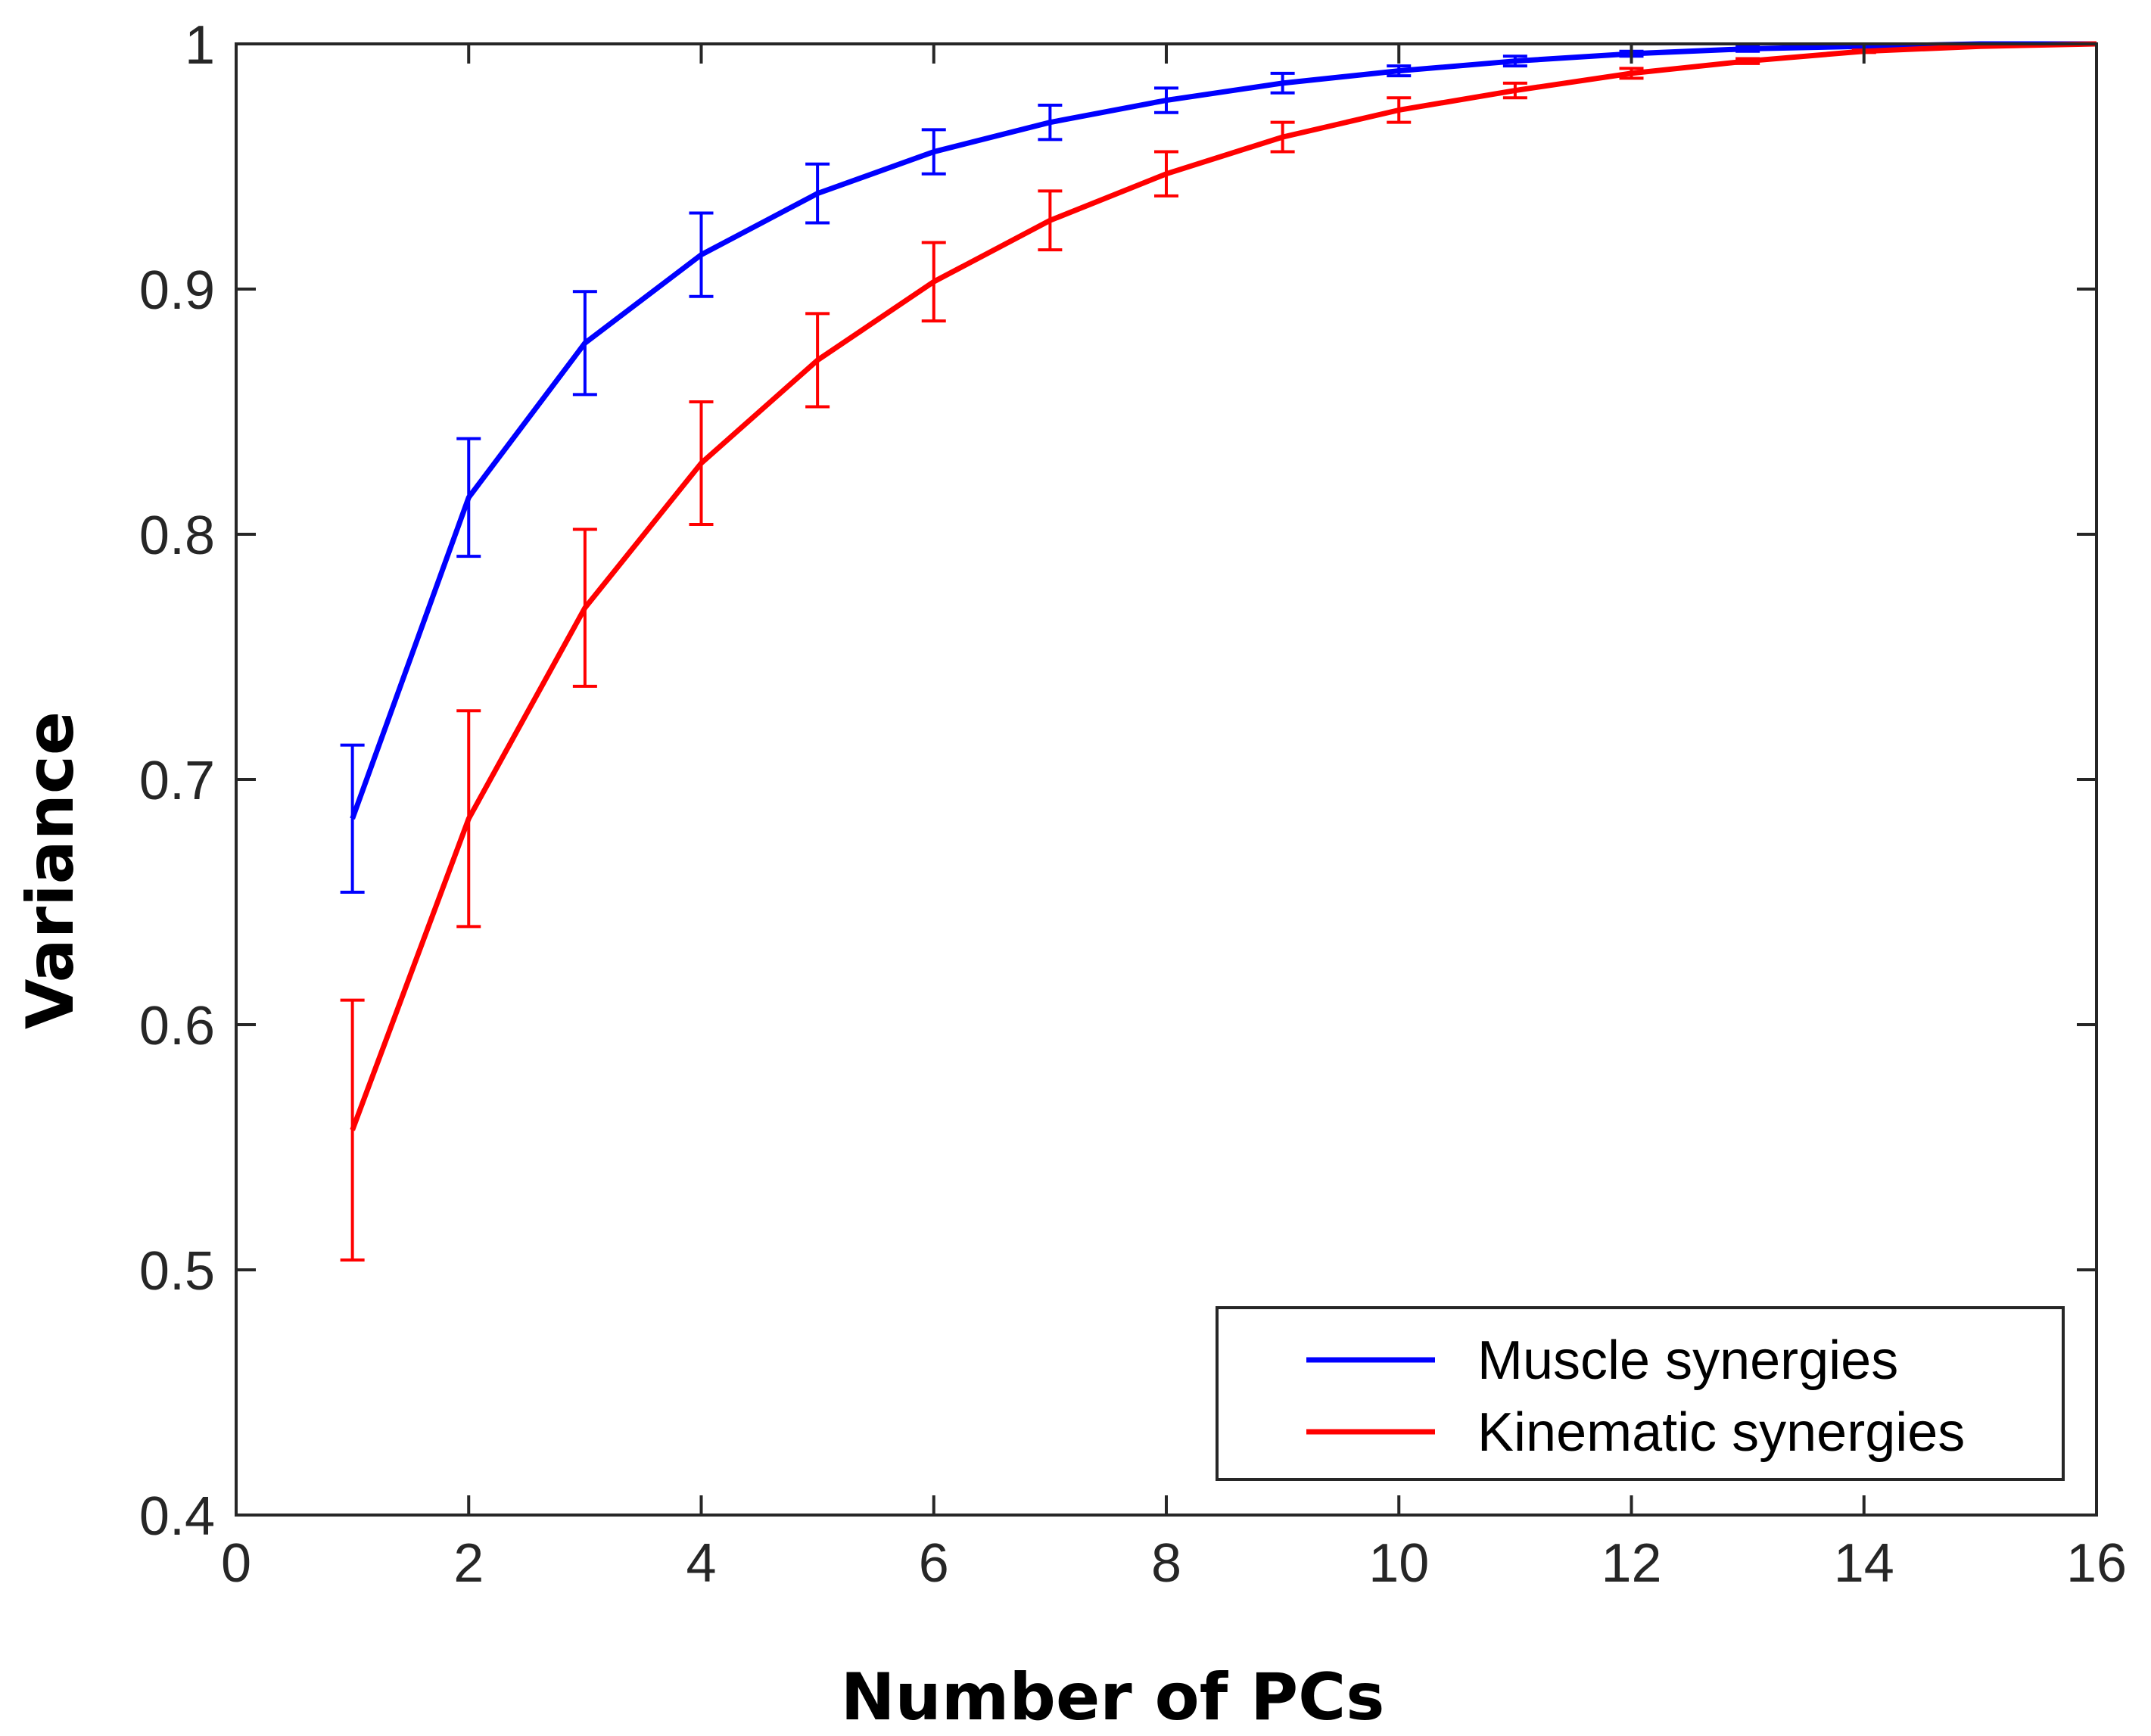  What do you see at coordinates (236, 1564) in the screenshot?
I see `x-tick-label: 0` at bounding box center [236, 1564].